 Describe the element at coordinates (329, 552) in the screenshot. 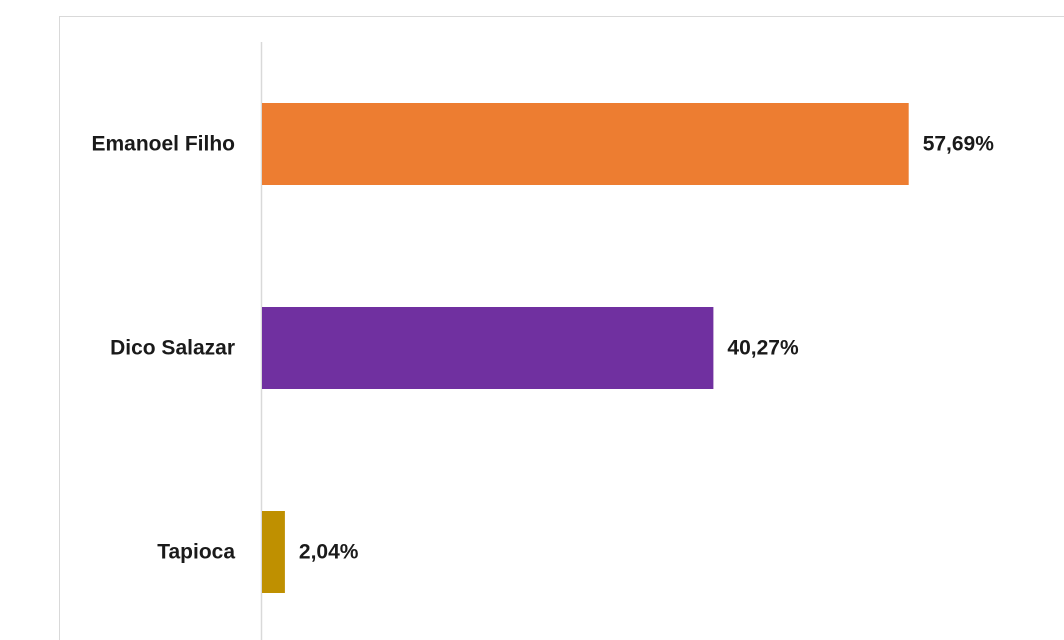

I see `value-label: 2,04%` at that location.